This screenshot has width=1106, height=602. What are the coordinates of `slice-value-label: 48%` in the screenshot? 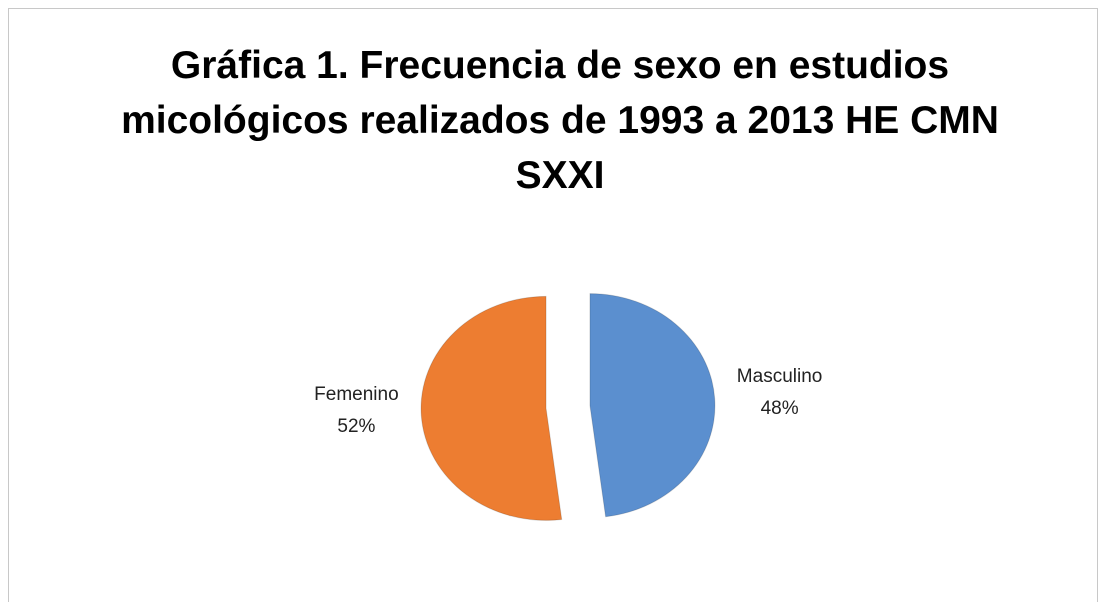 It's located at (780, 408).